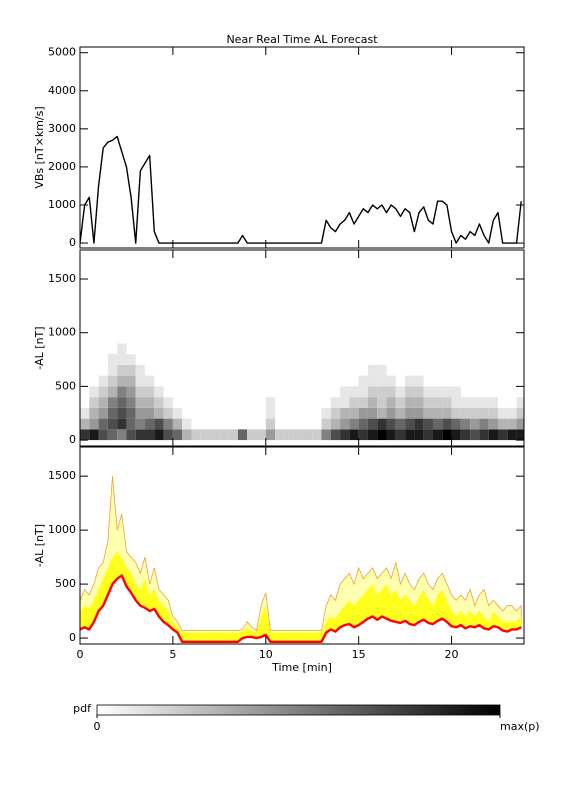 The image size is (576, 792). Describe the element at coordinates (72, 242) in the screenshot. I see `y-tick-label: 0` at that location.